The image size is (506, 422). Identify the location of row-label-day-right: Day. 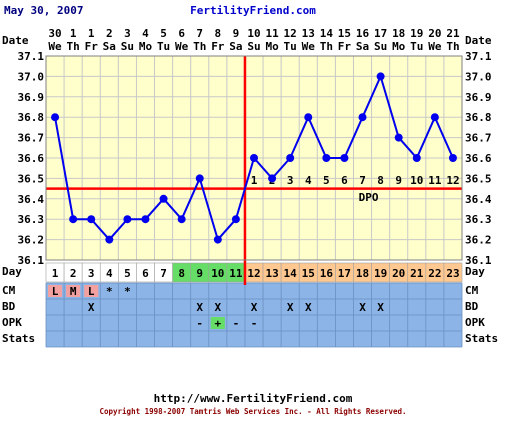
(475, 271).